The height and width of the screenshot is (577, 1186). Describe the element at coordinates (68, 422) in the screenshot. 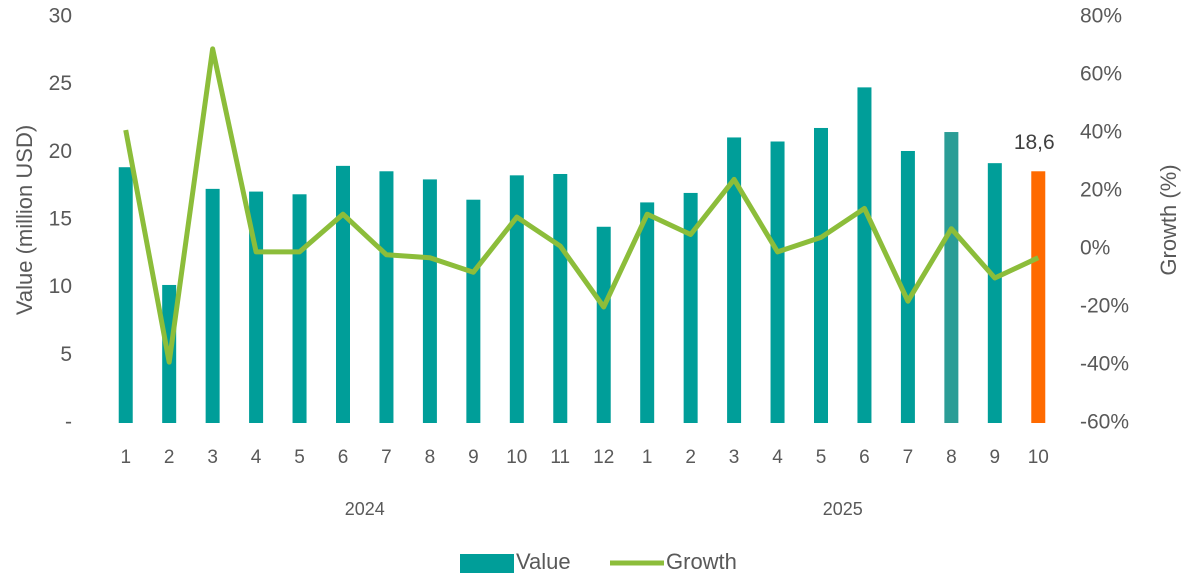

I see `y-tick-label: -` at that location.